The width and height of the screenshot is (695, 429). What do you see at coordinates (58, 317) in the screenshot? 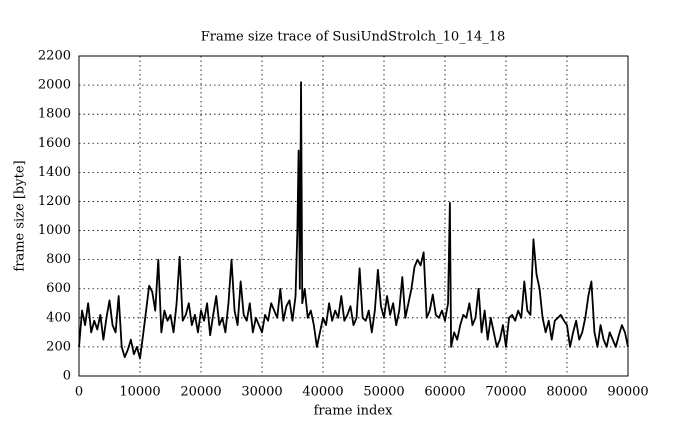
I see `y-tick-label: 400` at bounding box center [58, 317].